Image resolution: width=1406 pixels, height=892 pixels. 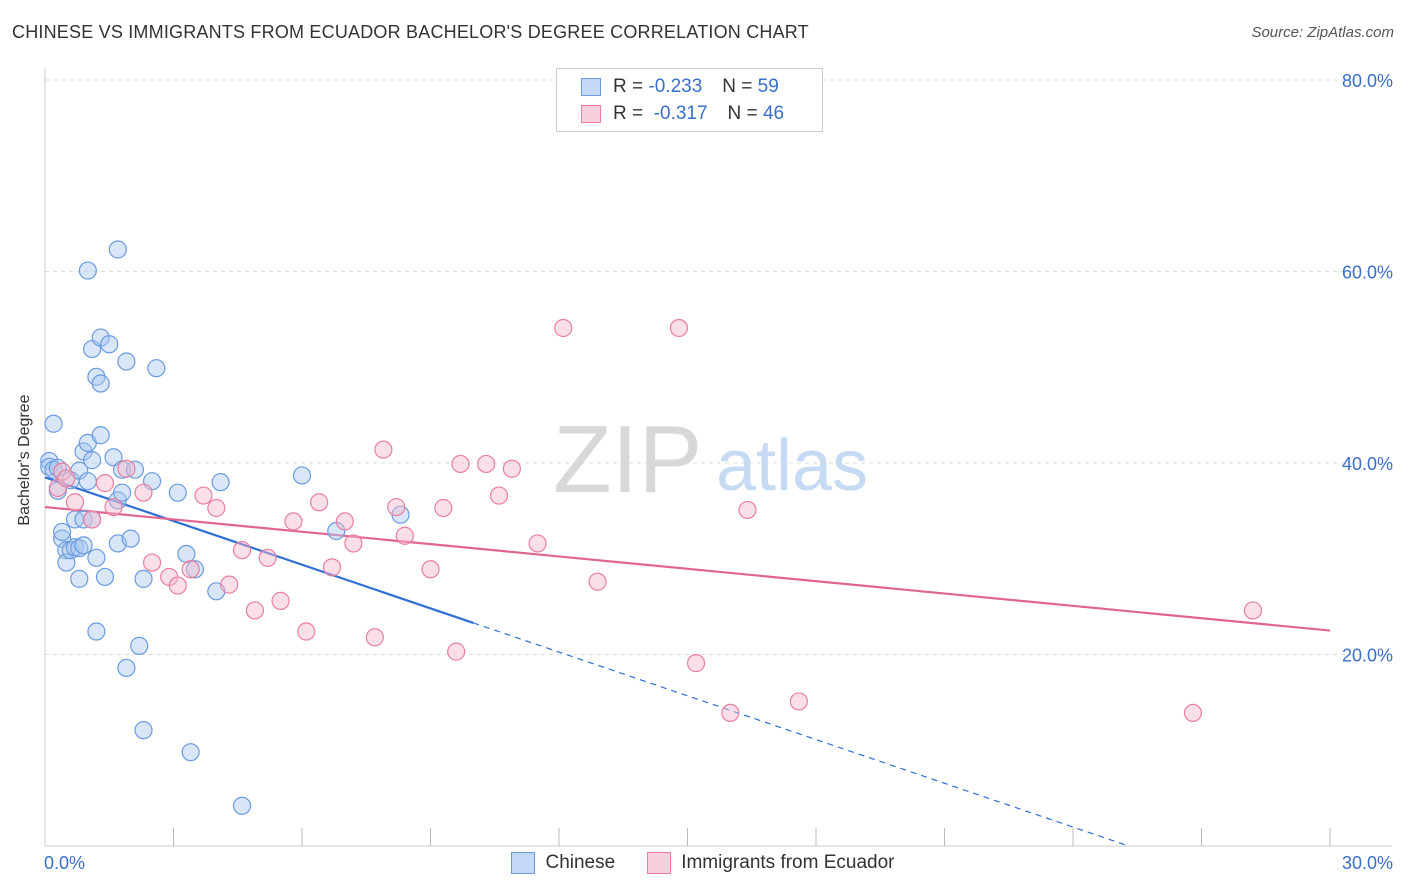 I want to click on legend-item-label: Immigrants from Ecuador, so click(x=788, y=862).